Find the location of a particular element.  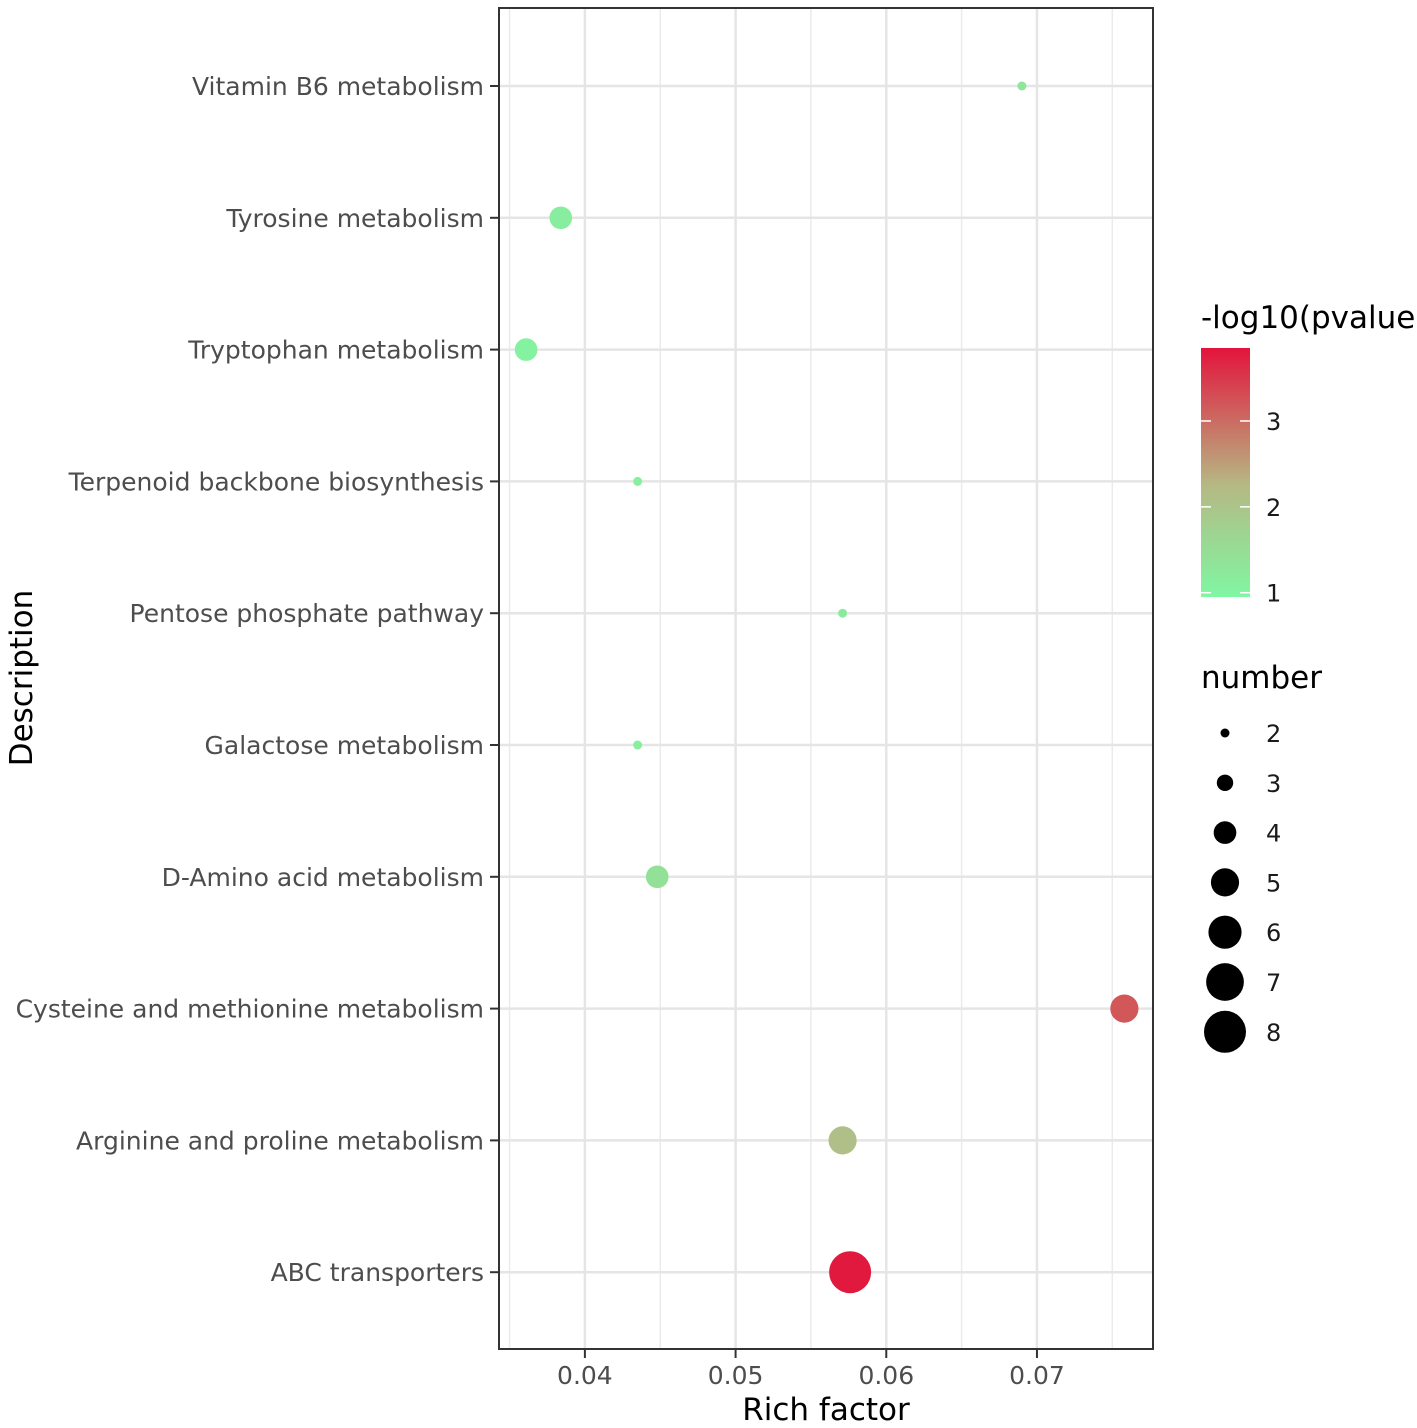

colorbar-ticks: 1 2 3 is located at coordinates (1241, 508).